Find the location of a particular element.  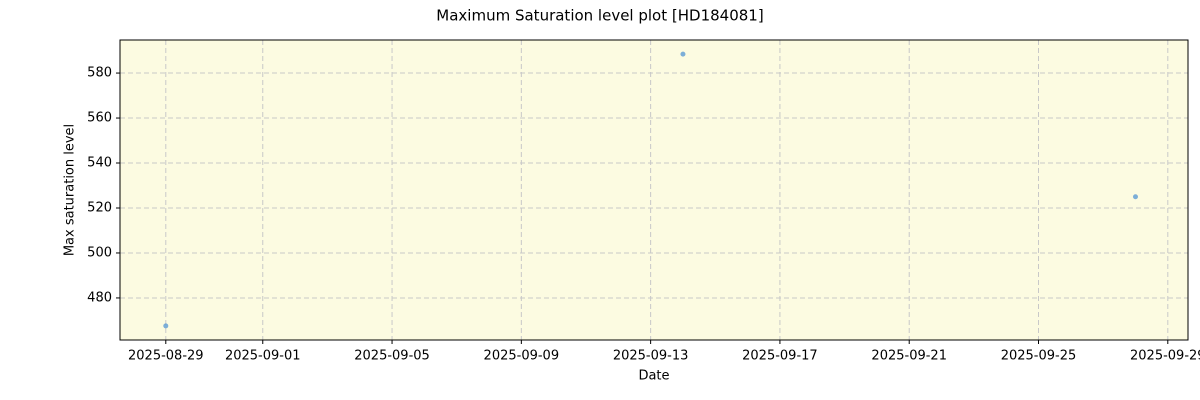

x-tick-label: 2025-09-09 is located at coordinates (522, 356).